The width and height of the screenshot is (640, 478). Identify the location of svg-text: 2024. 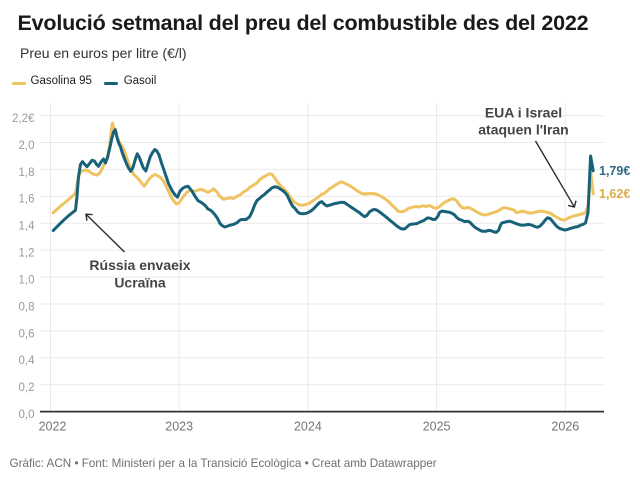
(308, 426).